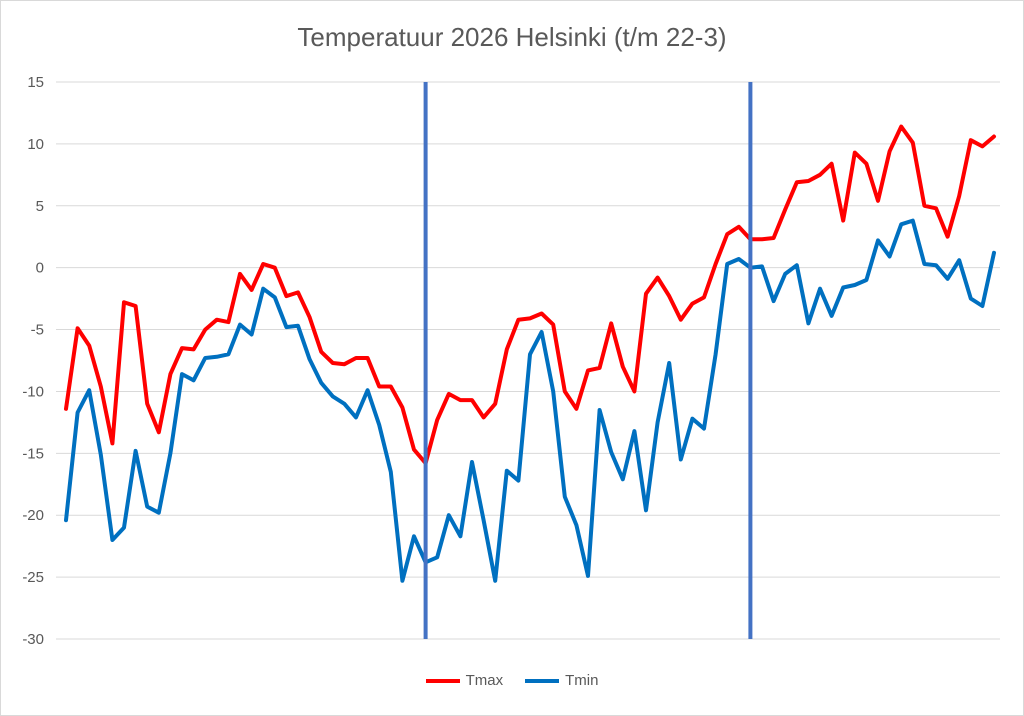  Describe the element at coordinates (33, 639) in the screenshot. I see `y-tick-label: -30` at that location.